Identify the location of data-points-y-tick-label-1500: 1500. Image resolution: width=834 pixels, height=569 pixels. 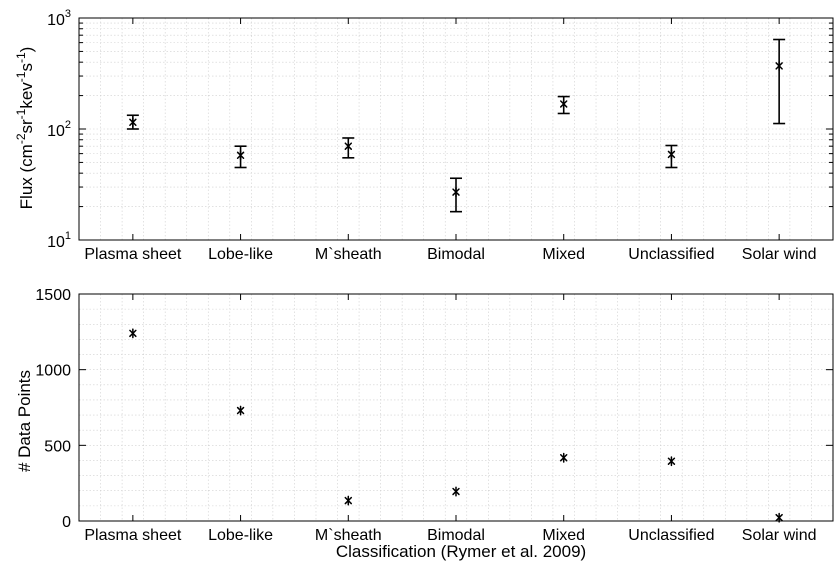
(53, 295).